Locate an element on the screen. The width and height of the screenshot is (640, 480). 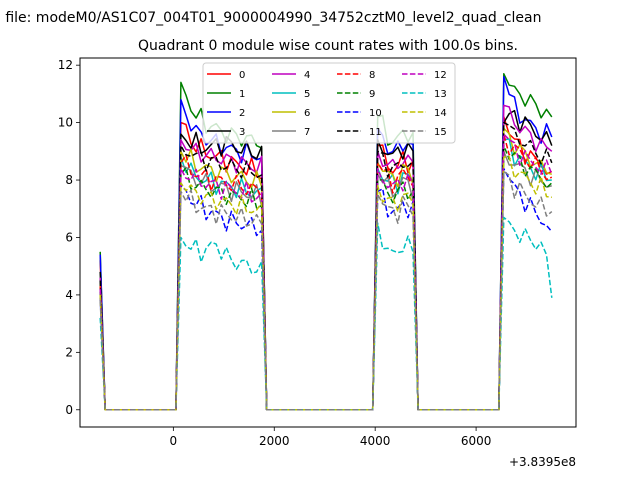
legend-label-2: 2 is located at coordinates (242, 113).